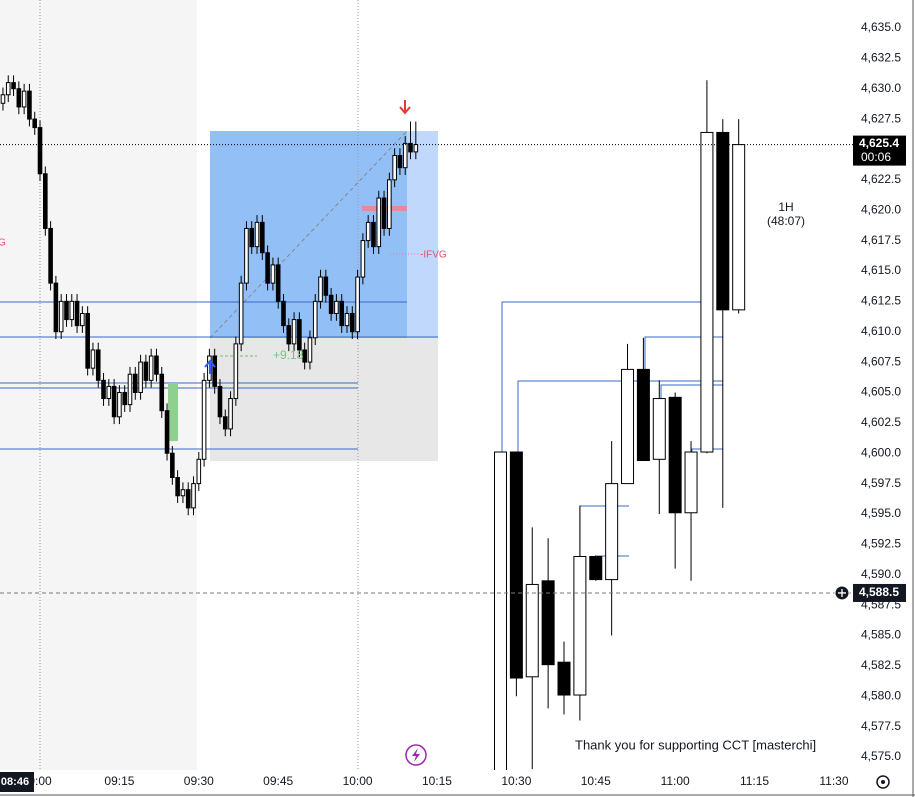 The width and height of the screenshot is (915, 797). Describe the element at coordinates (881, 574) in the screenshot. I see `y-tick-label: 4,590.0` at that location.